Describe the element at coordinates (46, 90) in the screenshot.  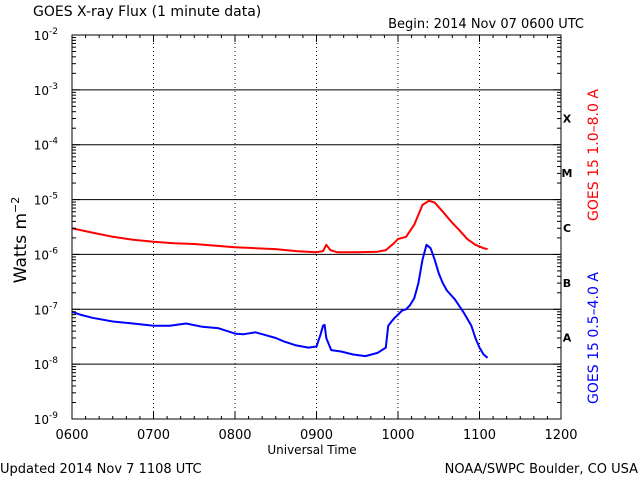
I see `y-tick-label: 10⁻³` at that location.